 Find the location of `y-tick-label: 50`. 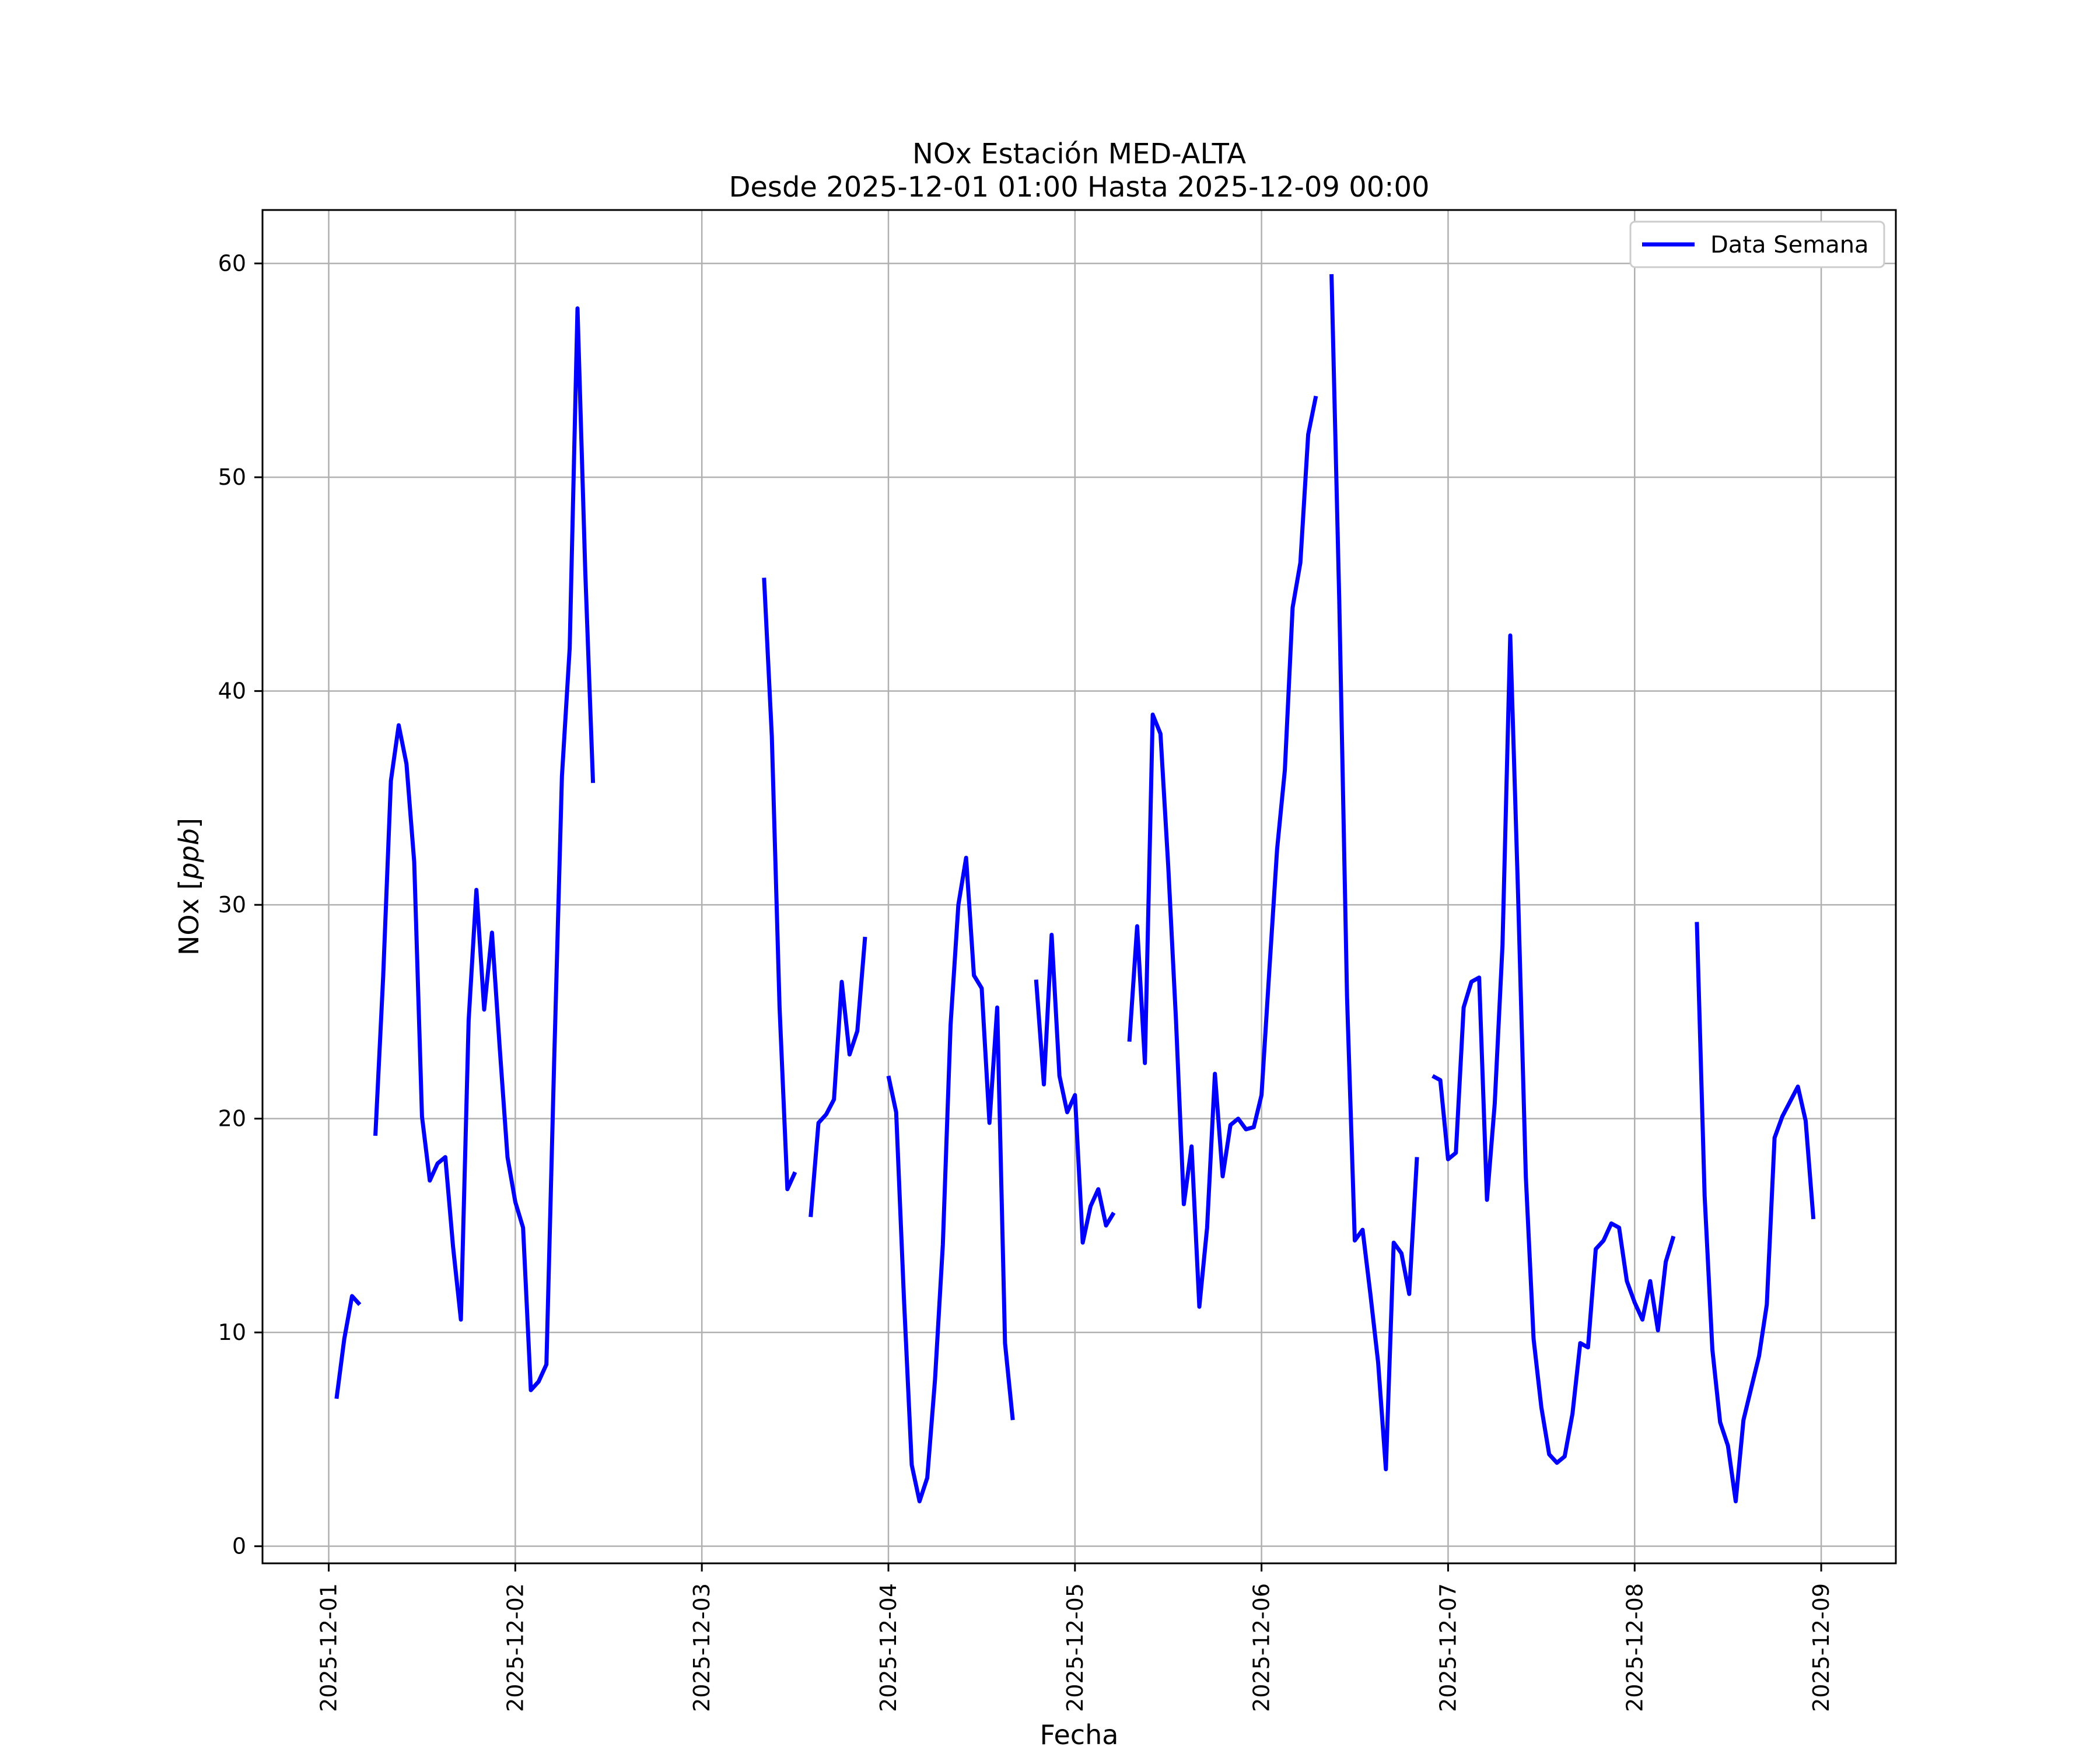

y-tick-label: 50 is located at coordinates (232, 477).